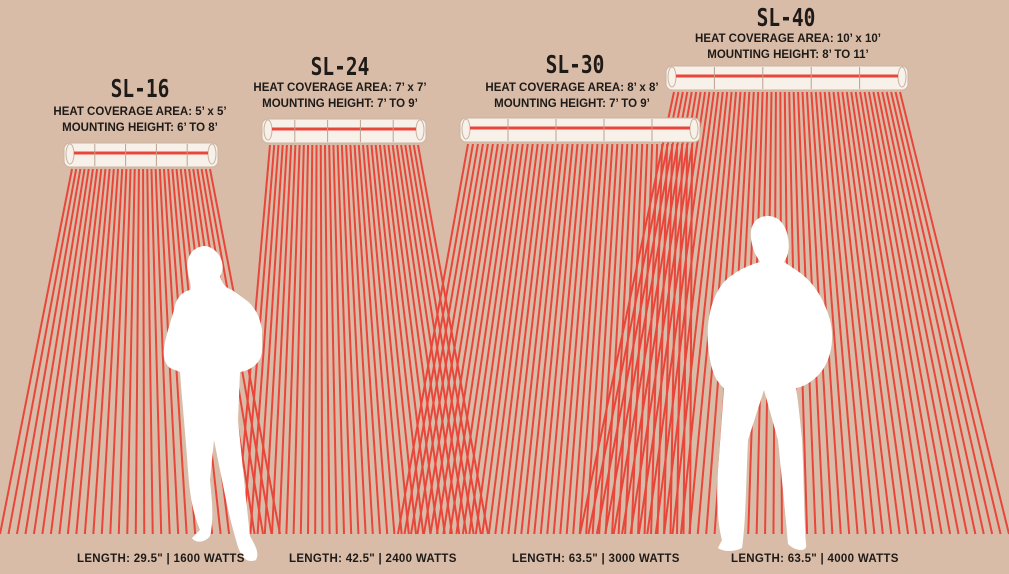 This screenshot has height=574, width=1009. What do you see at coordinates (596, 559) in the screenshot?
I see `length-sl30: LENGTH: 63.5" | 3000 WATTS` at bounding box center [596, 559].